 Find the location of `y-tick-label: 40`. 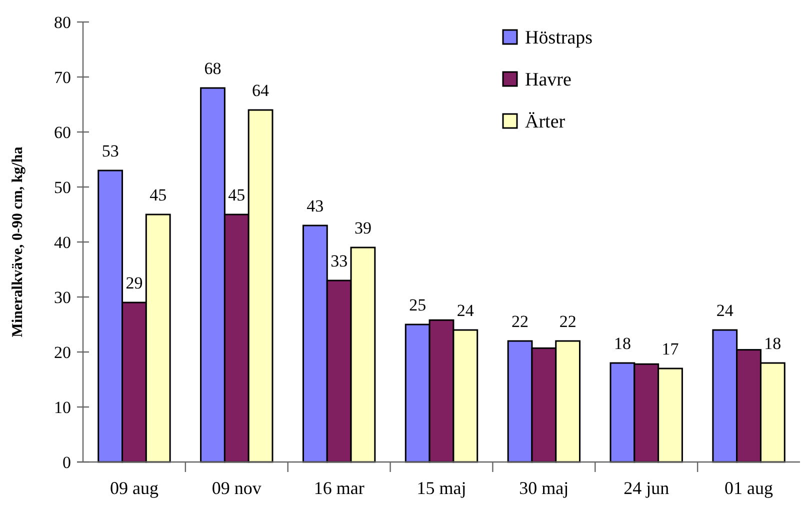

y-tick-label: 40 is located at coordinates (62, 242).